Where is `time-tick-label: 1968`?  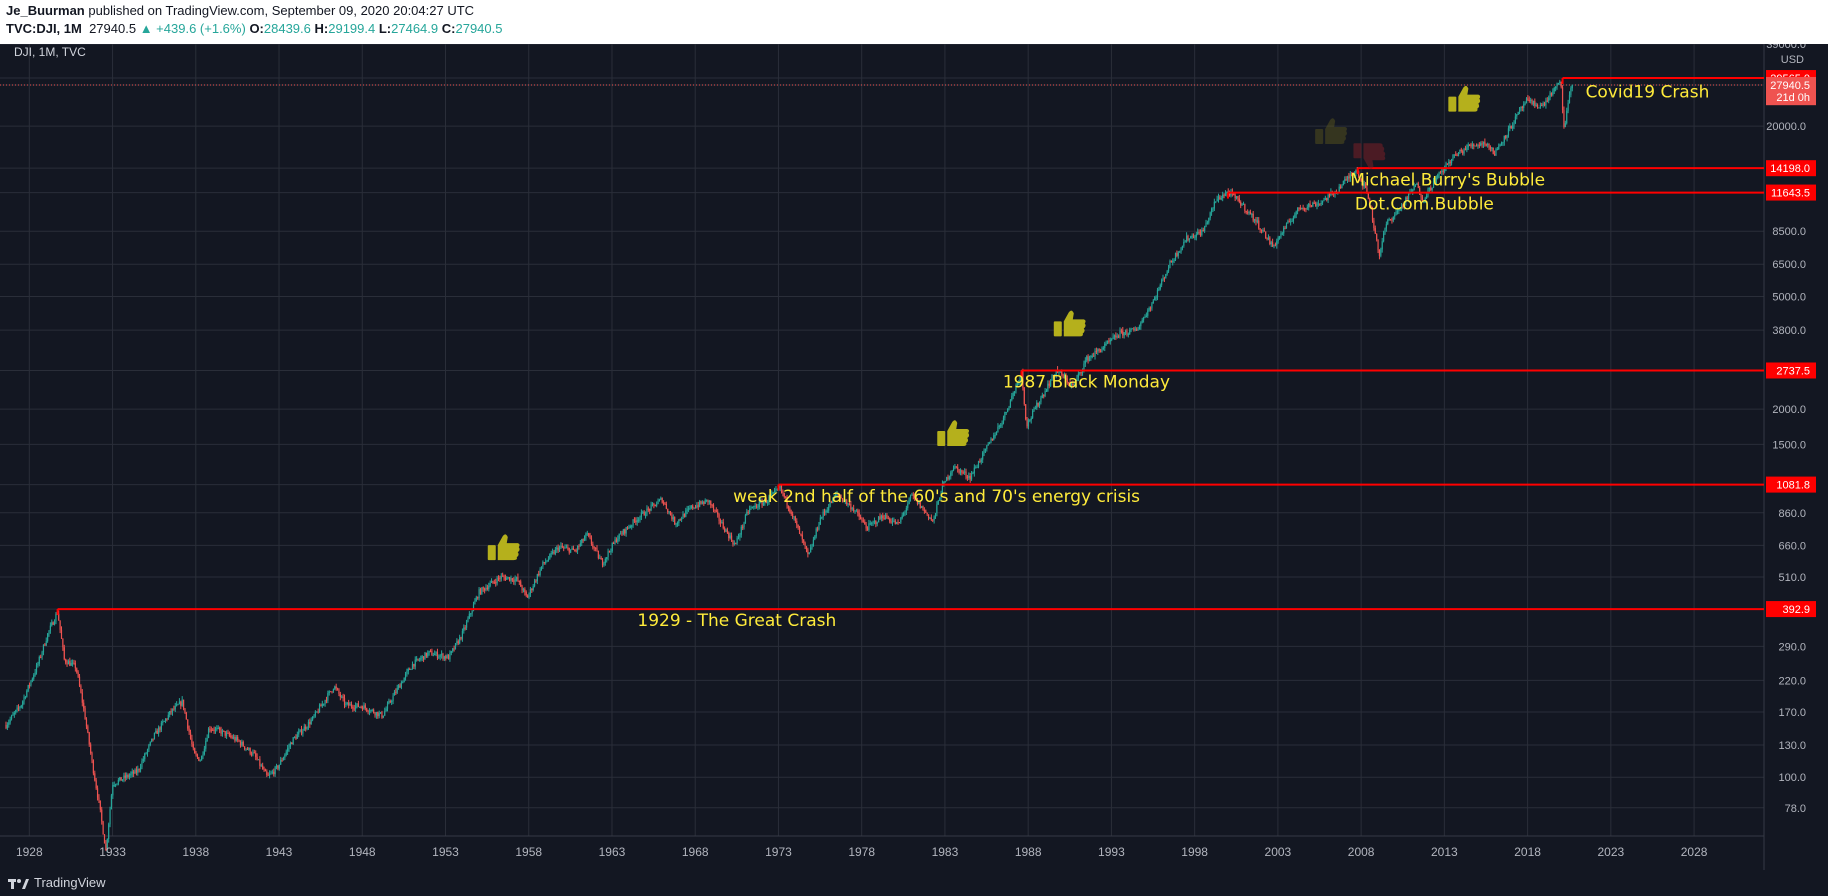
time-tick-label: 1968 is located at coordinates (695, 852).